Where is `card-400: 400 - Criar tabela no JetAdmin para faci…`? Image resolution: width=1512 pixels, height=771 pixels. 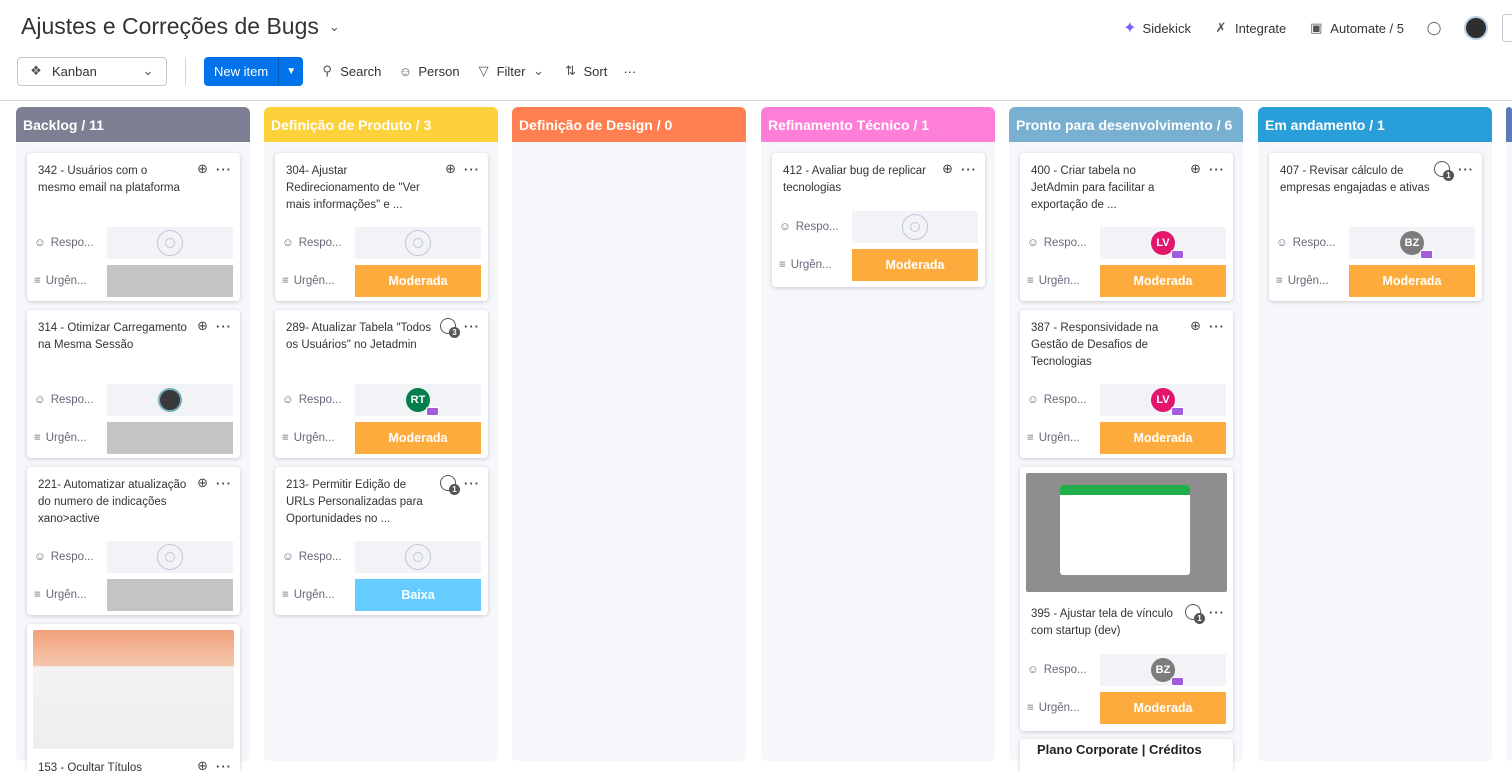
card-400: 400 - Criar tabela no JetAdmin para faci… is located at coordinates (1126, 227).